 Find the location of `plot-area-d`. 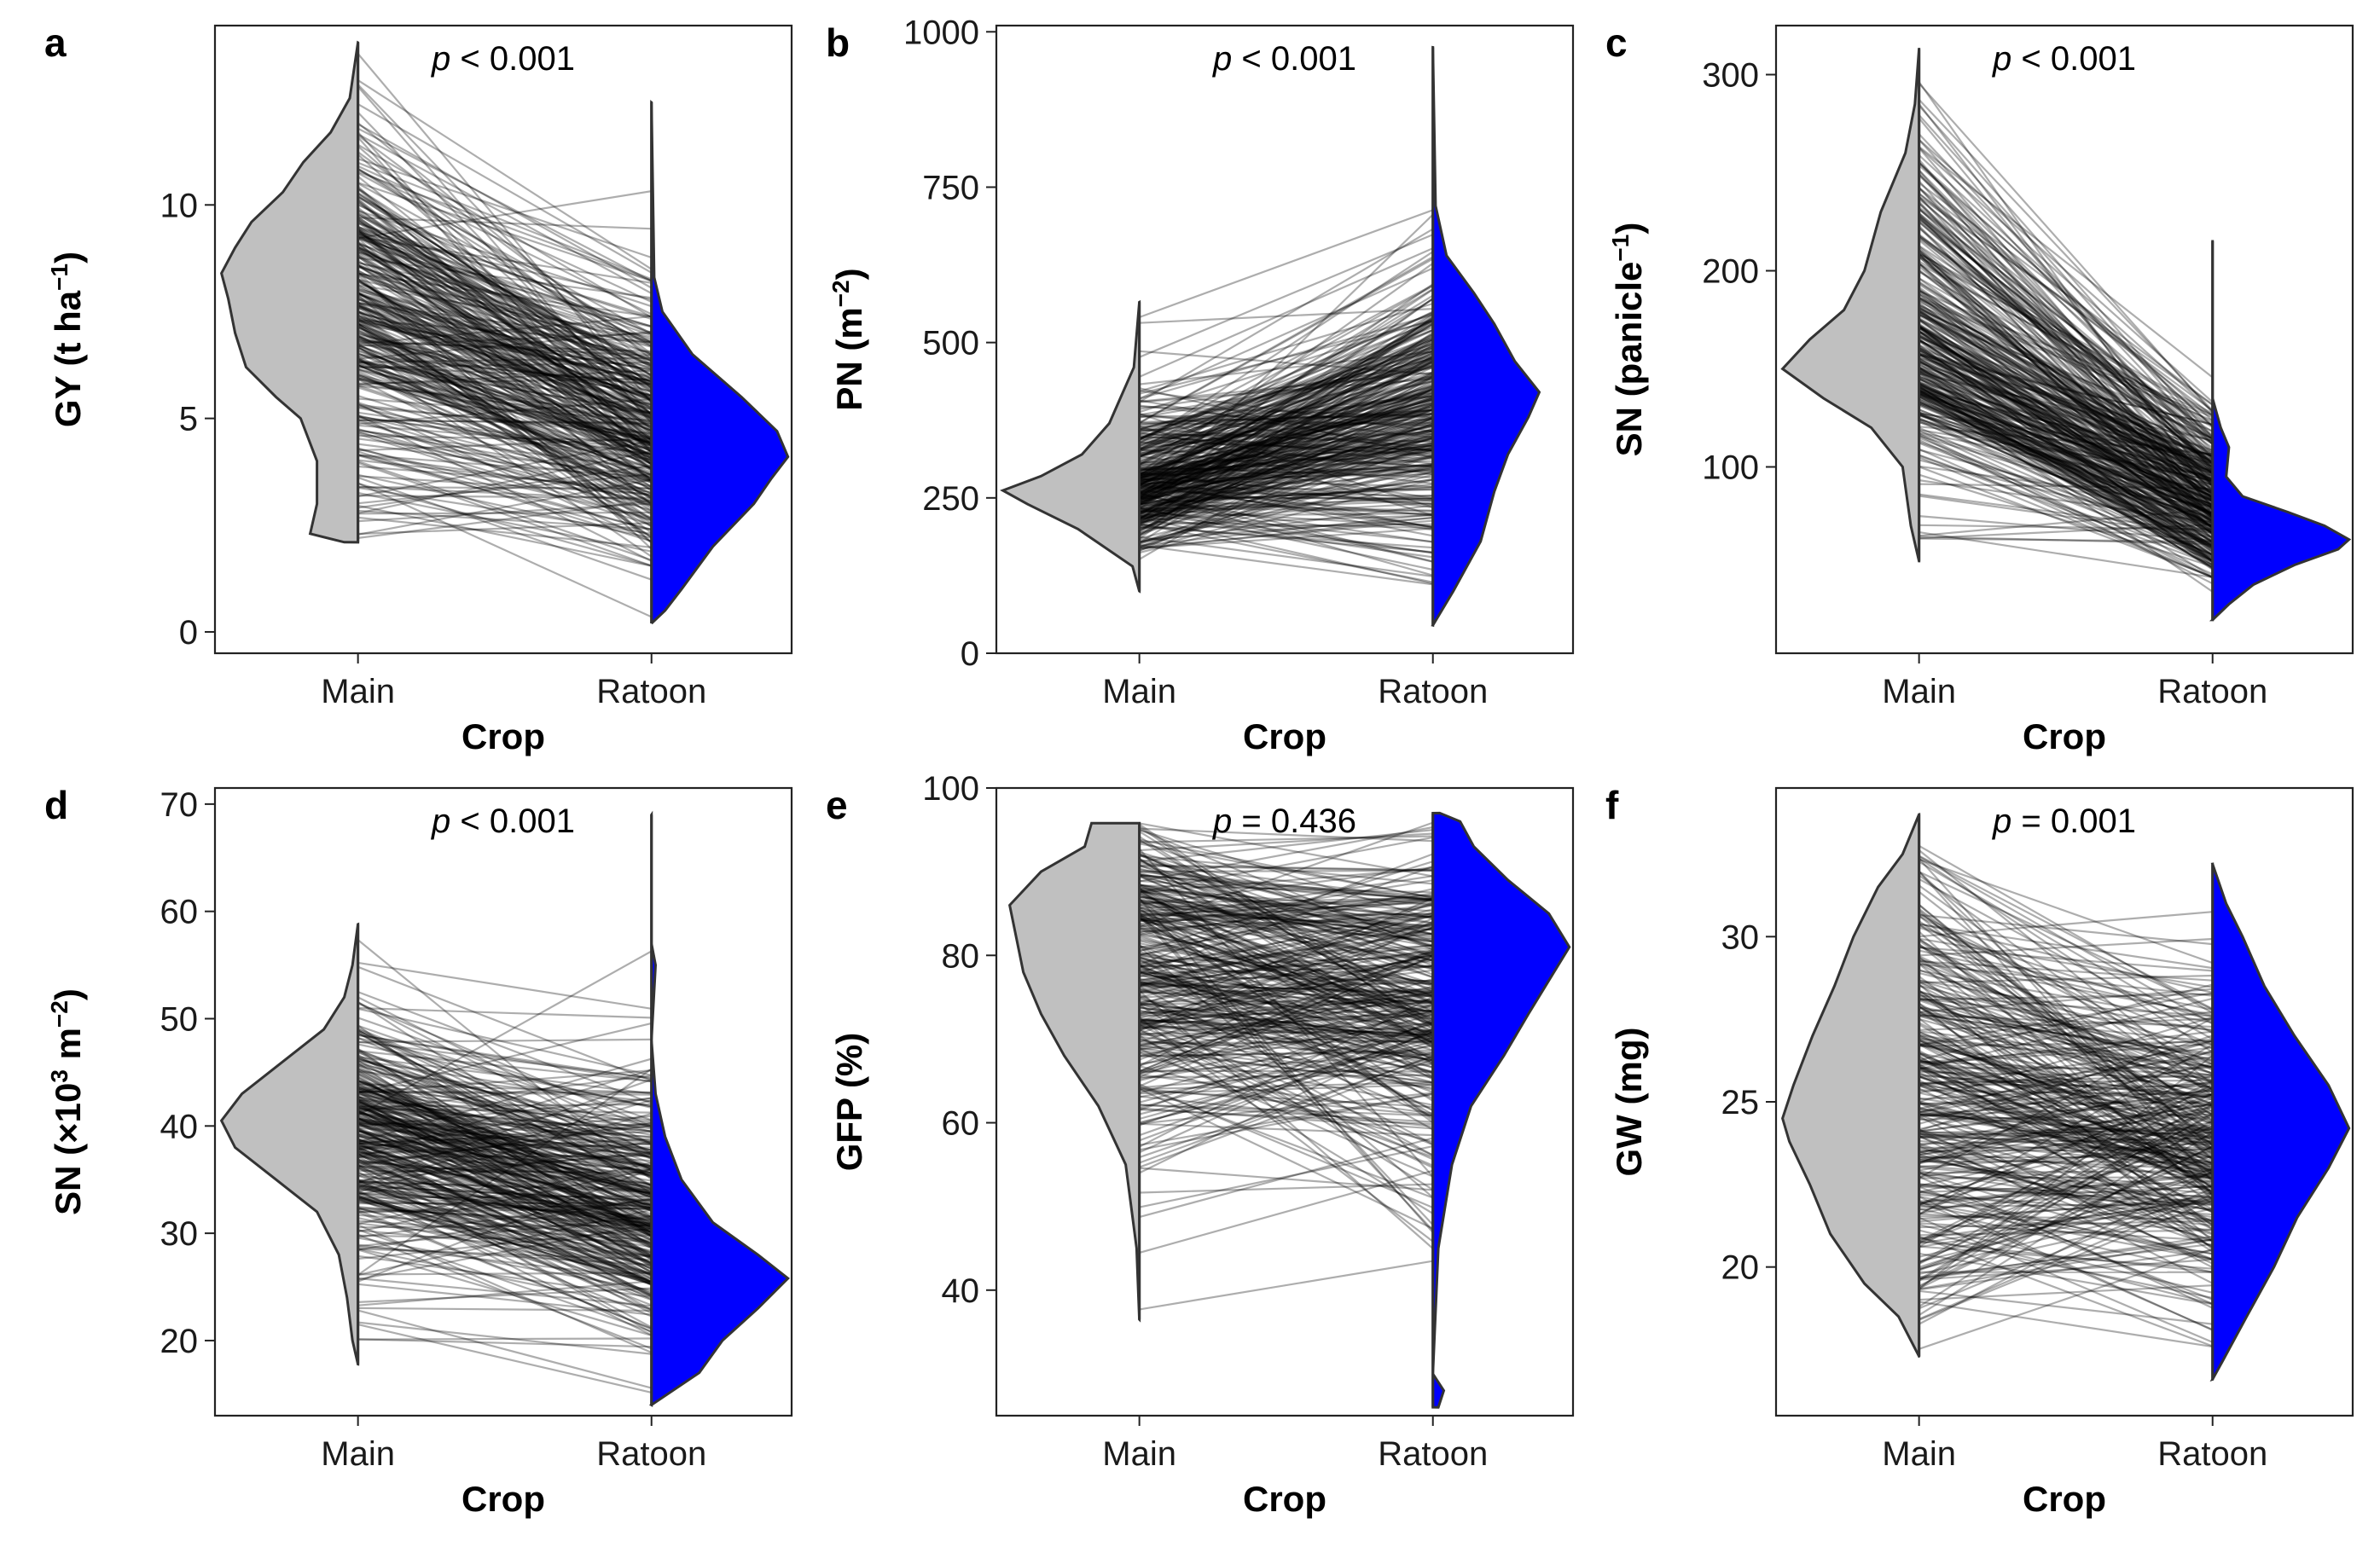

plot-area-d is located at coordinates (505, 1109).